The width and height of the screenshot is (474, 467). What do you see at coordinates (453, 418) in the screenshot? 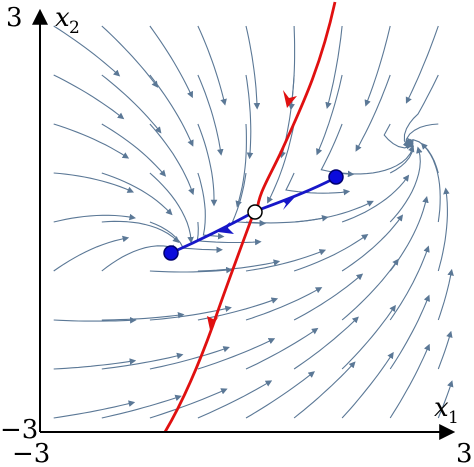
I see `x-axis-subscript: 1` at bounding box center [453, 418].